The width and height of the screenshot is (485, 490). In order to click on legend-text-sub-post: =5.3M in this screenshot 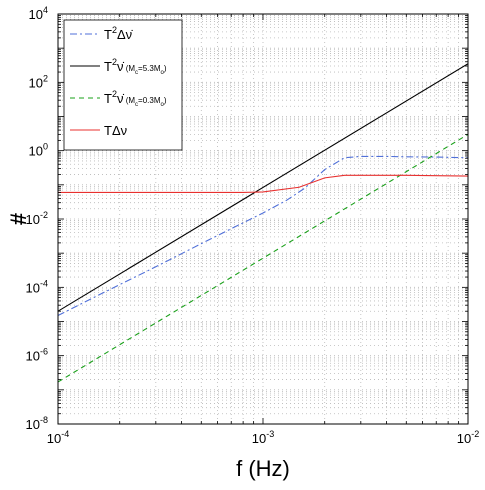, I will do `click(149, 68)`.